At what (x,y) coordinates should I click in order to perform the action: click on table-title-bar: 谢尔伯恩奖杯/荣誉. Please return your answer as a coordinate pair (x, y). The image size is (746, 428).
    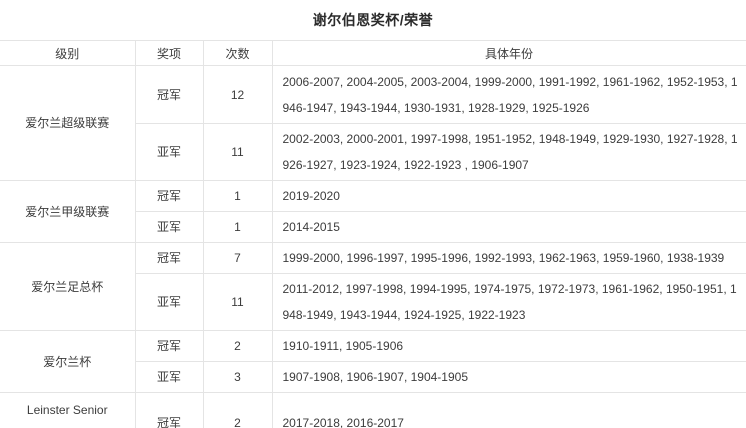
    Looking at the image, I should click on (373, 20).